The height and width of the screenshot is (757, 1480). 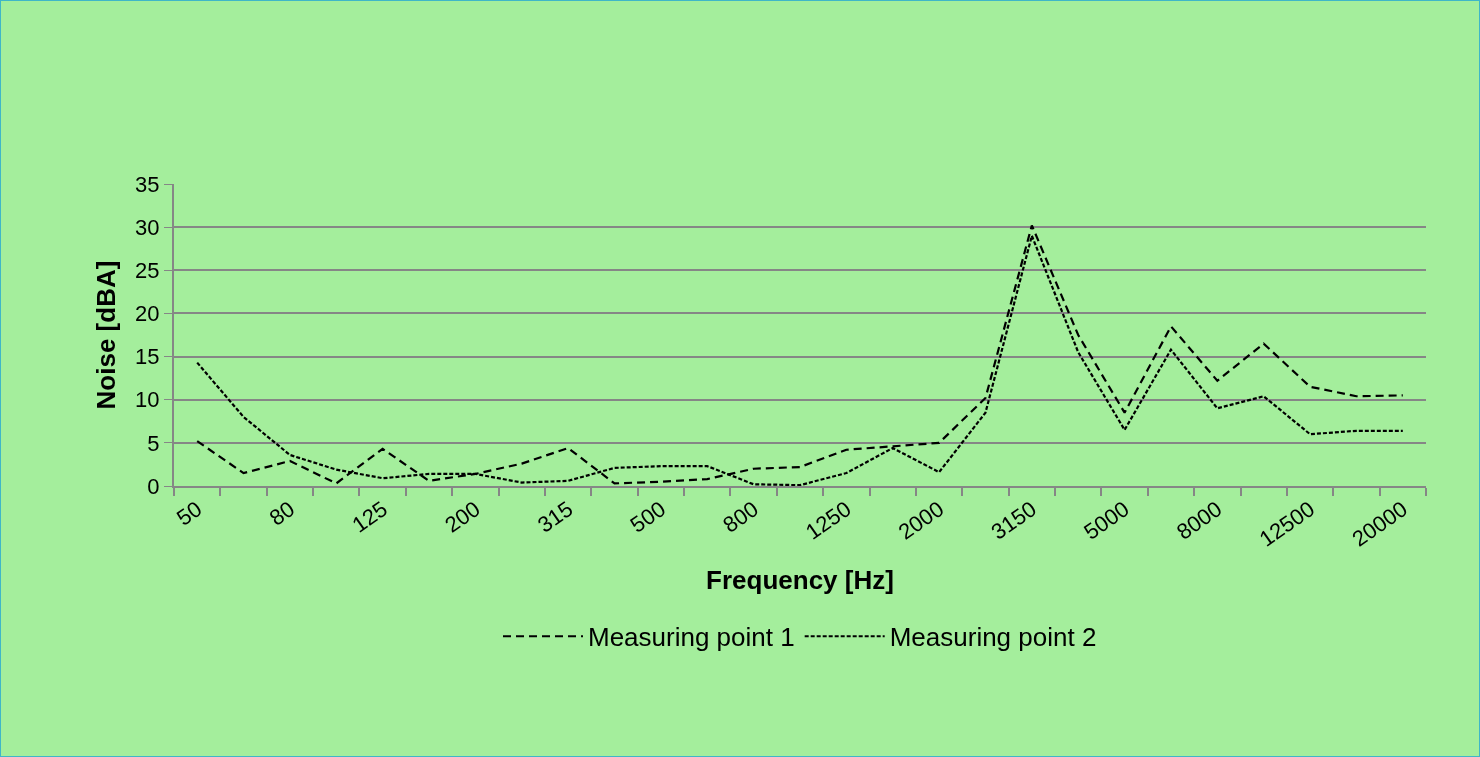 I want to click on y-tick-label: 35, so click(x=147, y=184).